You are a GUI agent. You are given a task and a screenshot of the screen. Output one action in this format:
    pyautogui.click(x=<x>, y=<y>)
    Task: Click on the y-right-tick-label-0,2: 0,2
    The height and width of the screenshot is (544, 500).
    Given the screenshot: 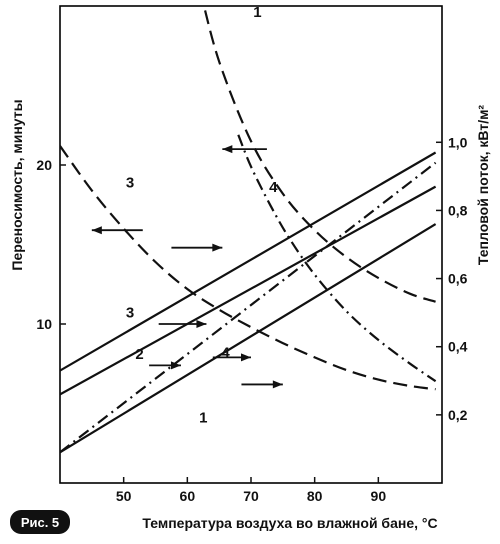 What is the action you would take?
    pyautogui.click(x=458, y=415)
    